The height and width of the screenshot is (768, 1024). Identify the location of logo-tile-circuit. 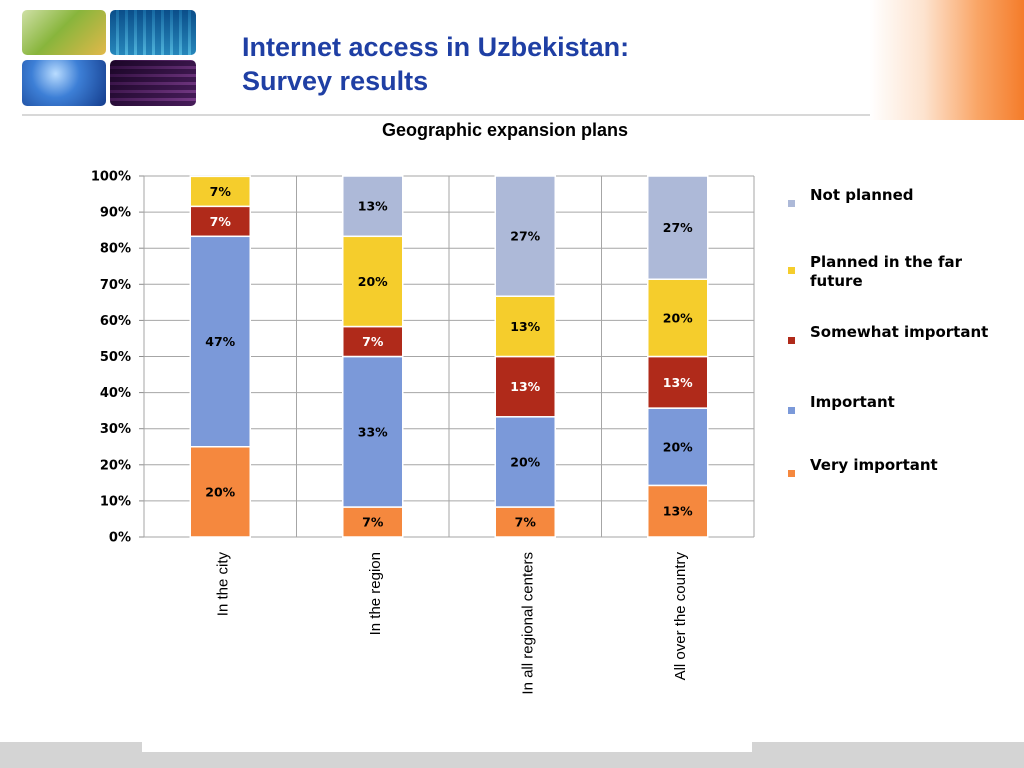
(64, 32).